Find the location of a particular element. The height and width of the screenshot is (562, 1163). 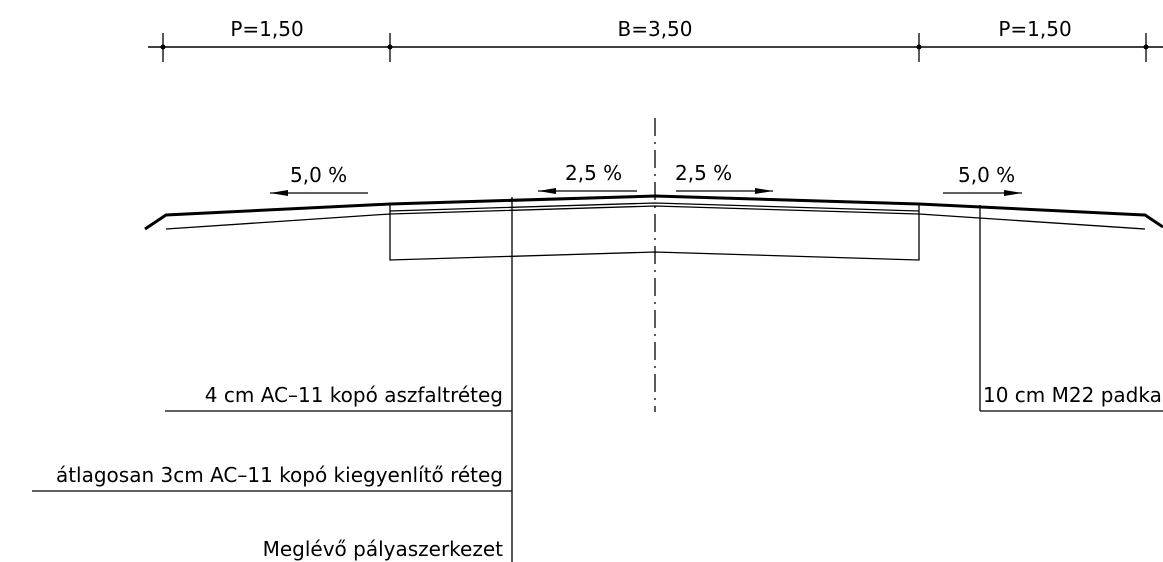

subgrade-line is located at coordinates (655, 217).